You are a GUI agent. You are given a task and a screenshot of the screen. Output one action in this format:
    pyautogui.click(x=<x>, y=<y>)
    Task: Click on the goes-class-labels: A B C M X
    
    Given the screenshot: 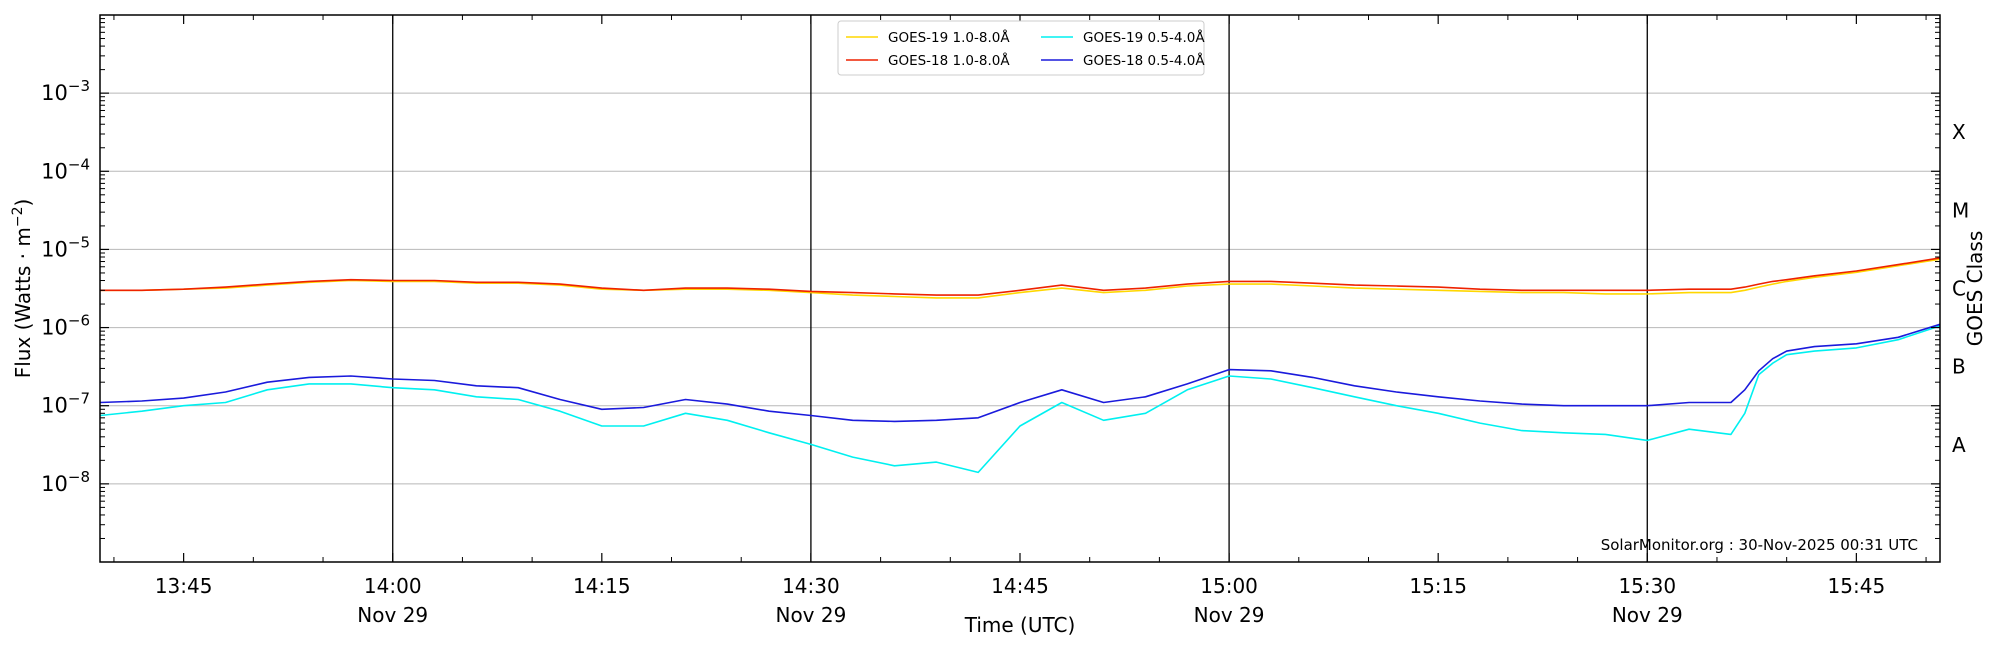 What is the action you would take?
    pyautogui.click(x=1960, y=288)
    